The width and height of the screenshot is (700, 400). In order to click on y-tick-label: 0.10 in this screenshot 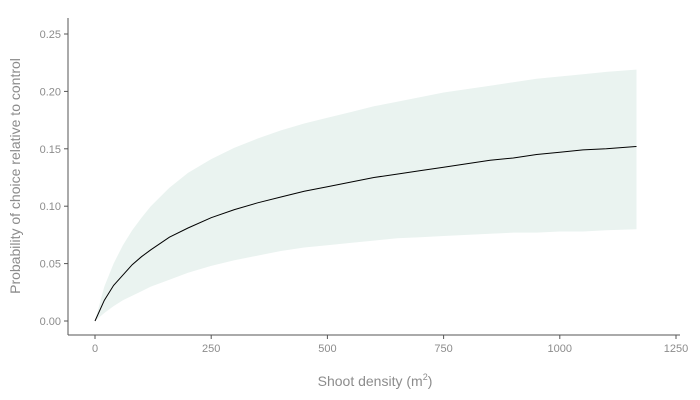, I will do `click(50, 207)`.